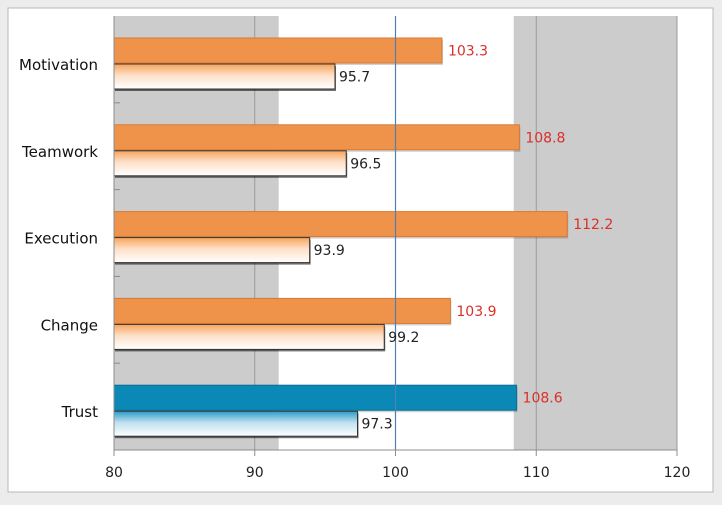 Image resolution: width=722 pixels, height=505 pixels. What do you see at coordinates (114, 473) in the screenshot?
I see `x-tick-label-80: 80` at bounding box center [114, 473].